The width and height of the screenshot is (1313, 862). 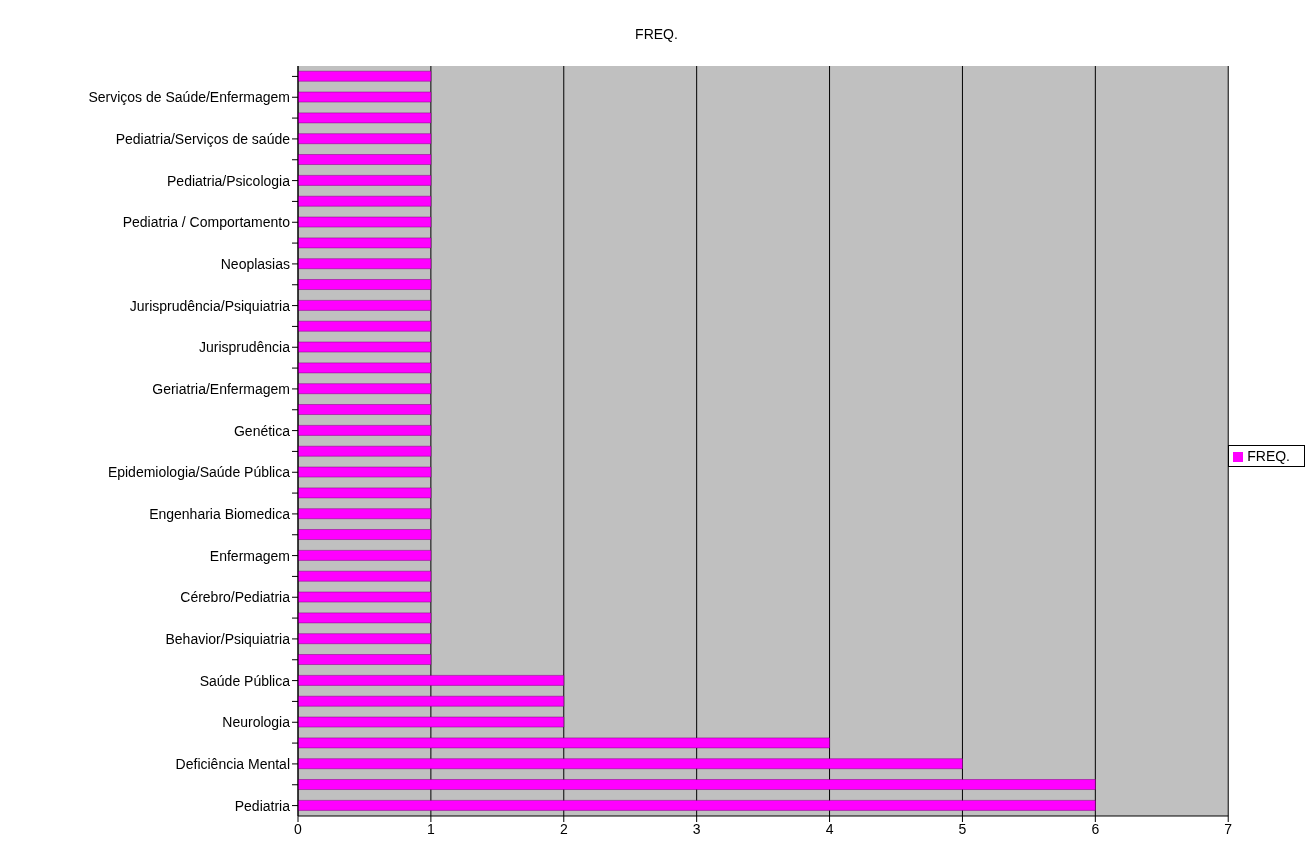 I want to click on y-tick-label: Genética, so click(x=262, y=430).